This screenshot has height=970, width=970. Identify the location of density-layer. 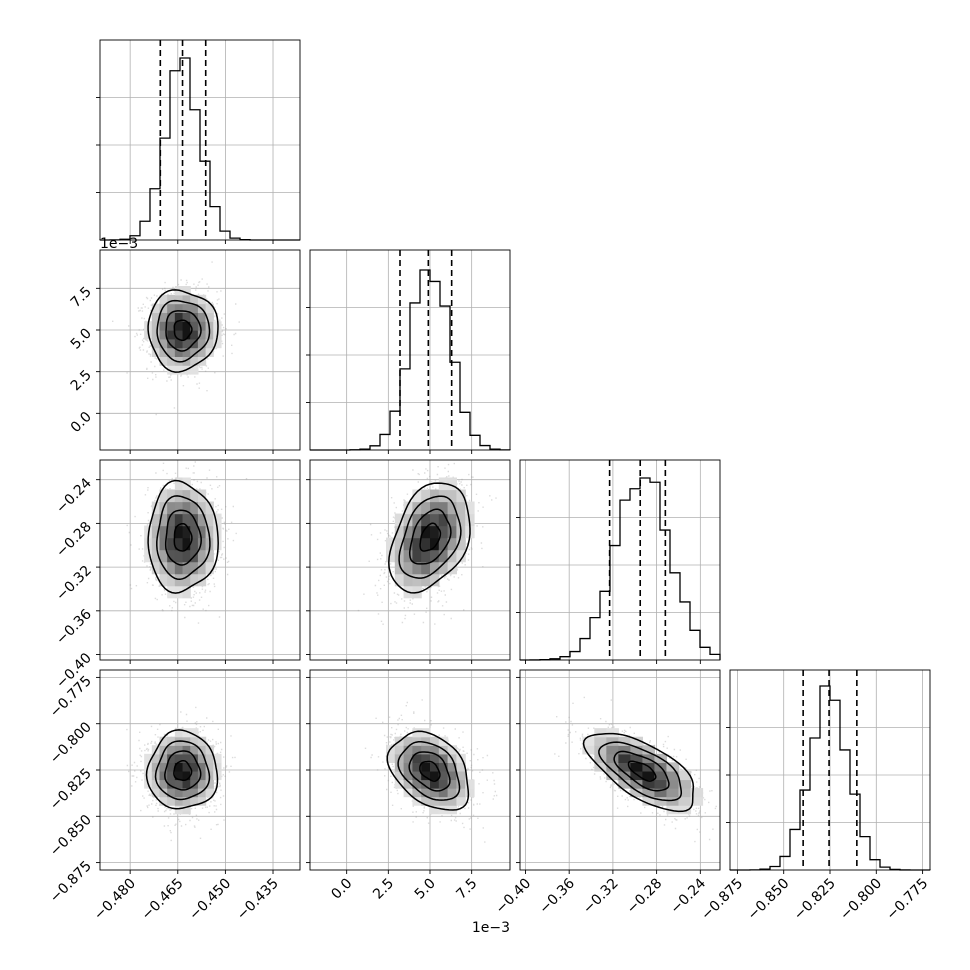
(431, 771).